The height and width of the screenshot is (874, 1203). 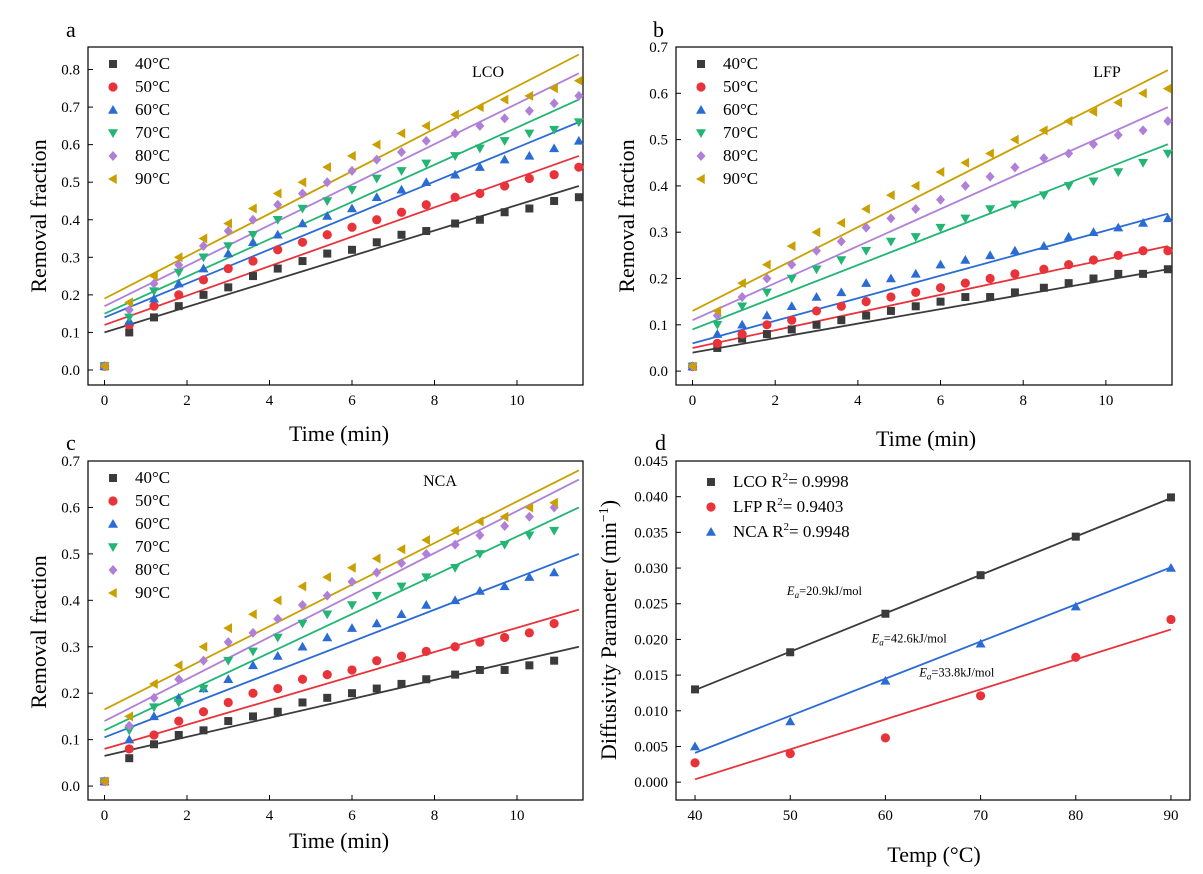 What do you see at coordinates (651, 712) in the screenshot?
I see `y-tick-label: 0.010` at bounding box center [651, 712].